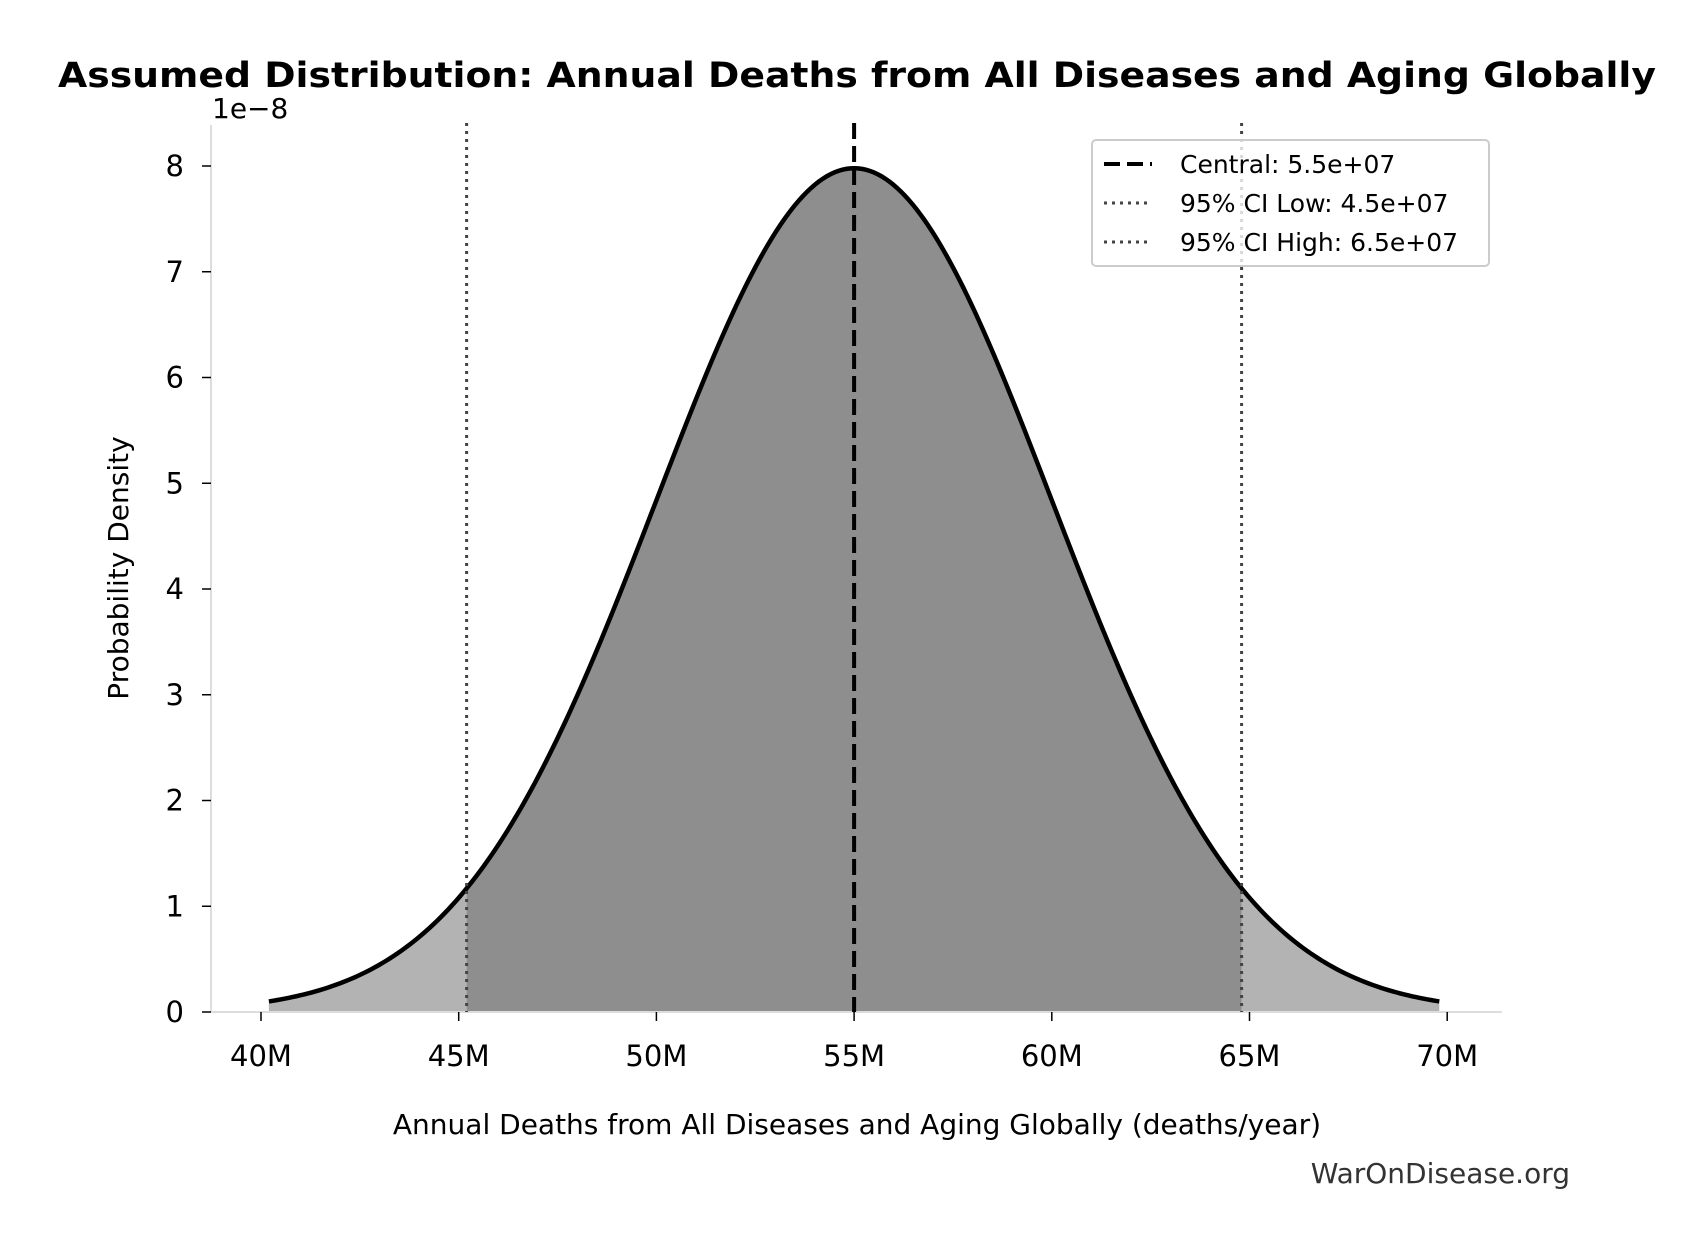 The image size is (1696, 1234). What do you see at coordinates (459, 1056) in the screenshot?
I see `x-tick-label: 45M` at bounding box center [459, 1056].